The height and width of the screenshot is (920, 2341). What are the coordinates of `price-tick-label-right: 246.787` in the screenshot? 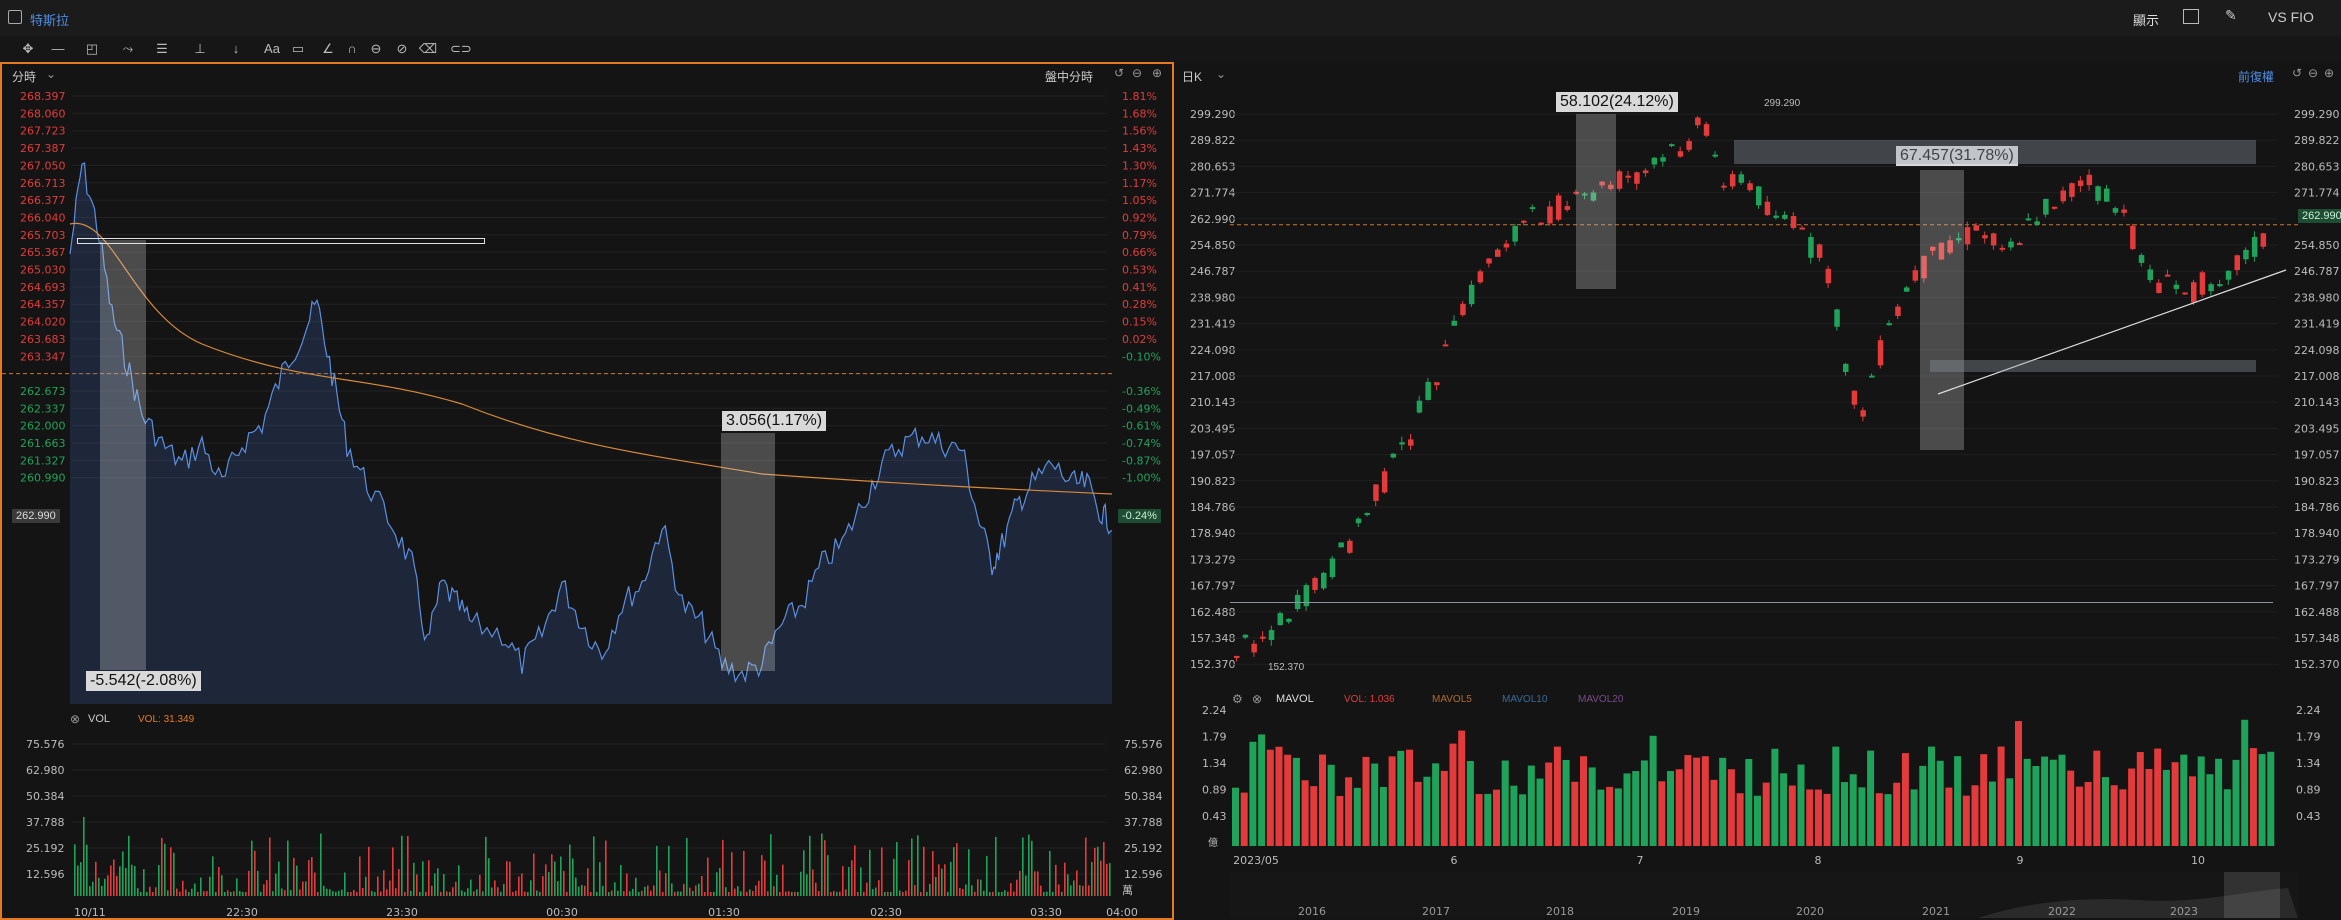 It's located at (2317, 271).